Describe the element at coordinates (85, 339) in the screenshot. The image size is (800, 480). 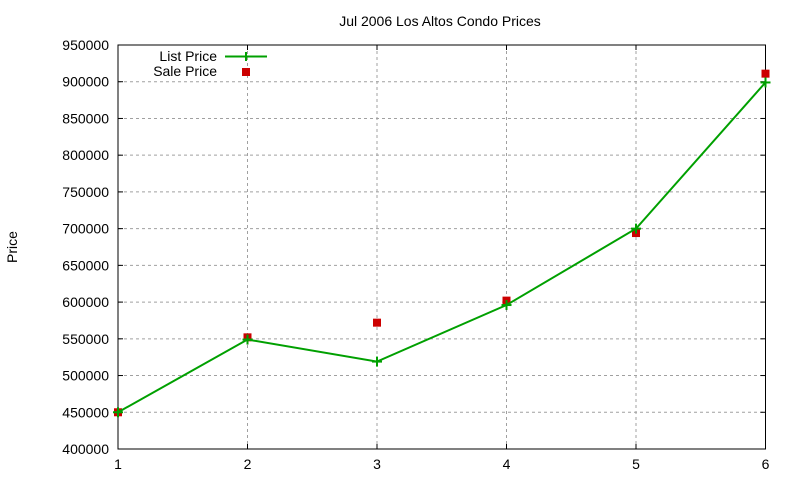
I see `y-tick-label: 550000` at that location.